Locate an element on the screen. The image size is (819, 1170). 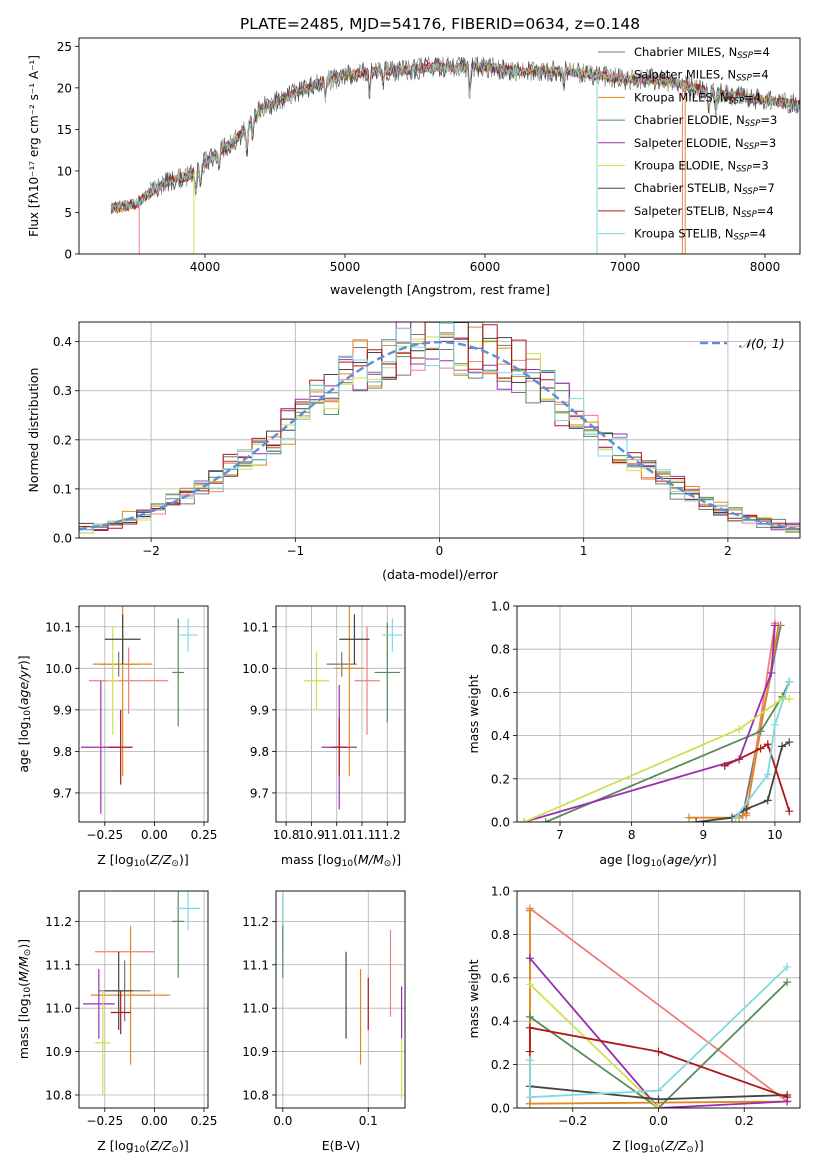
y-axis-label: age [log10(age/yr)] is located at coordinates (24, 713).